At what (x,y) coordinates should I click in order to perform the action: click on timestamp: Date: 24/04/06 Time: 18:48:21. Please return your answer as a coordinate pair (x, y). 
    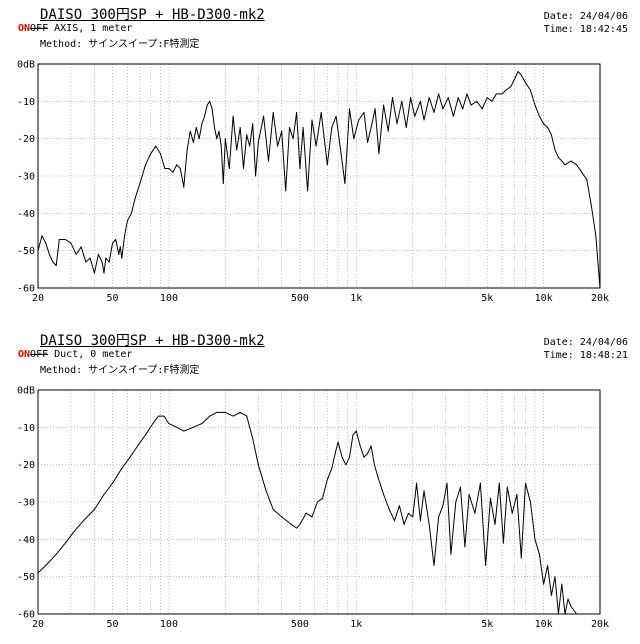
    Looking at the image, I should click on (586, 349).